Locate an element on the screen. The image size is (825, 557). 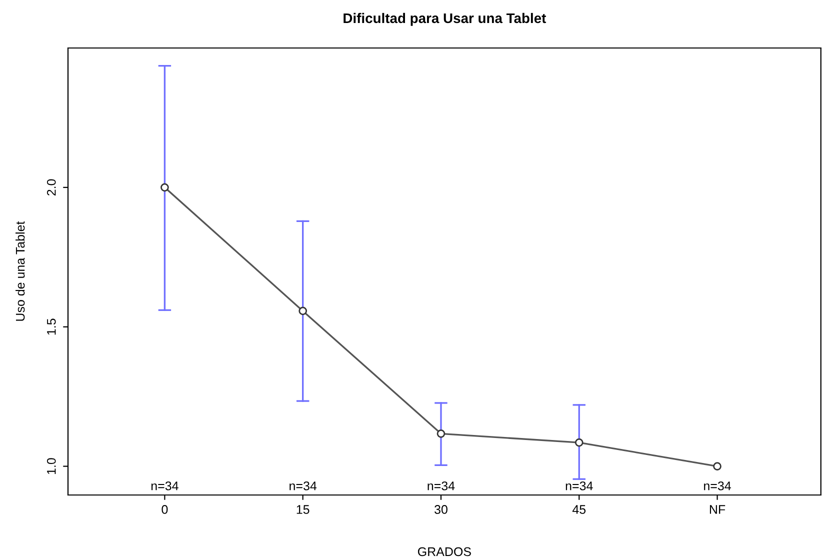
chart-title: Dificultad para Usar una Tablet is located at coordinates (445, 19).